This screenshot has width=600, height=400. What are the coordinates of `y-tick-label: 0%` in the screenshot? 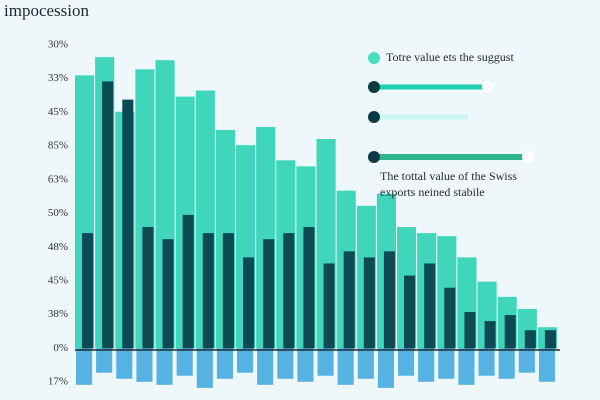 It's located at (60, 348).